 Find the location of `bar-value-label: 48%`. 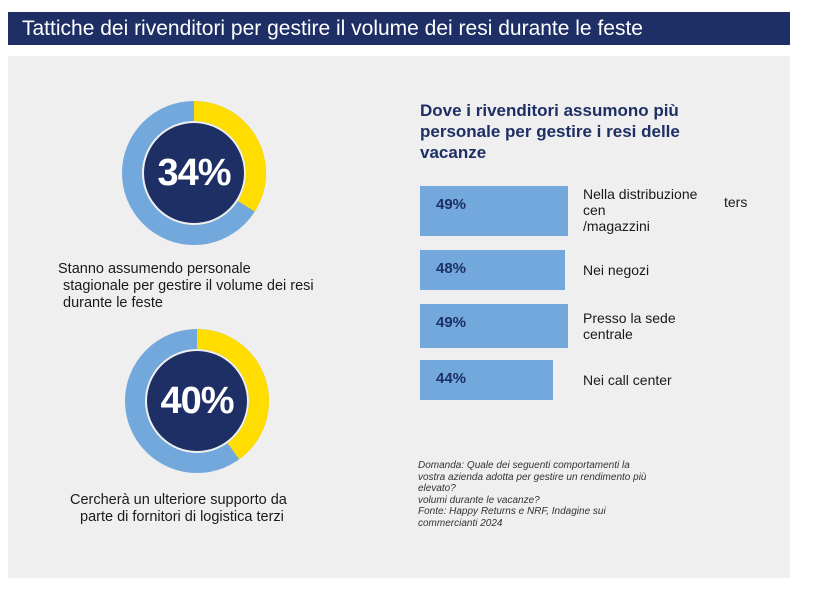

bar-value-label: 48% is located at coordinates (451, 268).